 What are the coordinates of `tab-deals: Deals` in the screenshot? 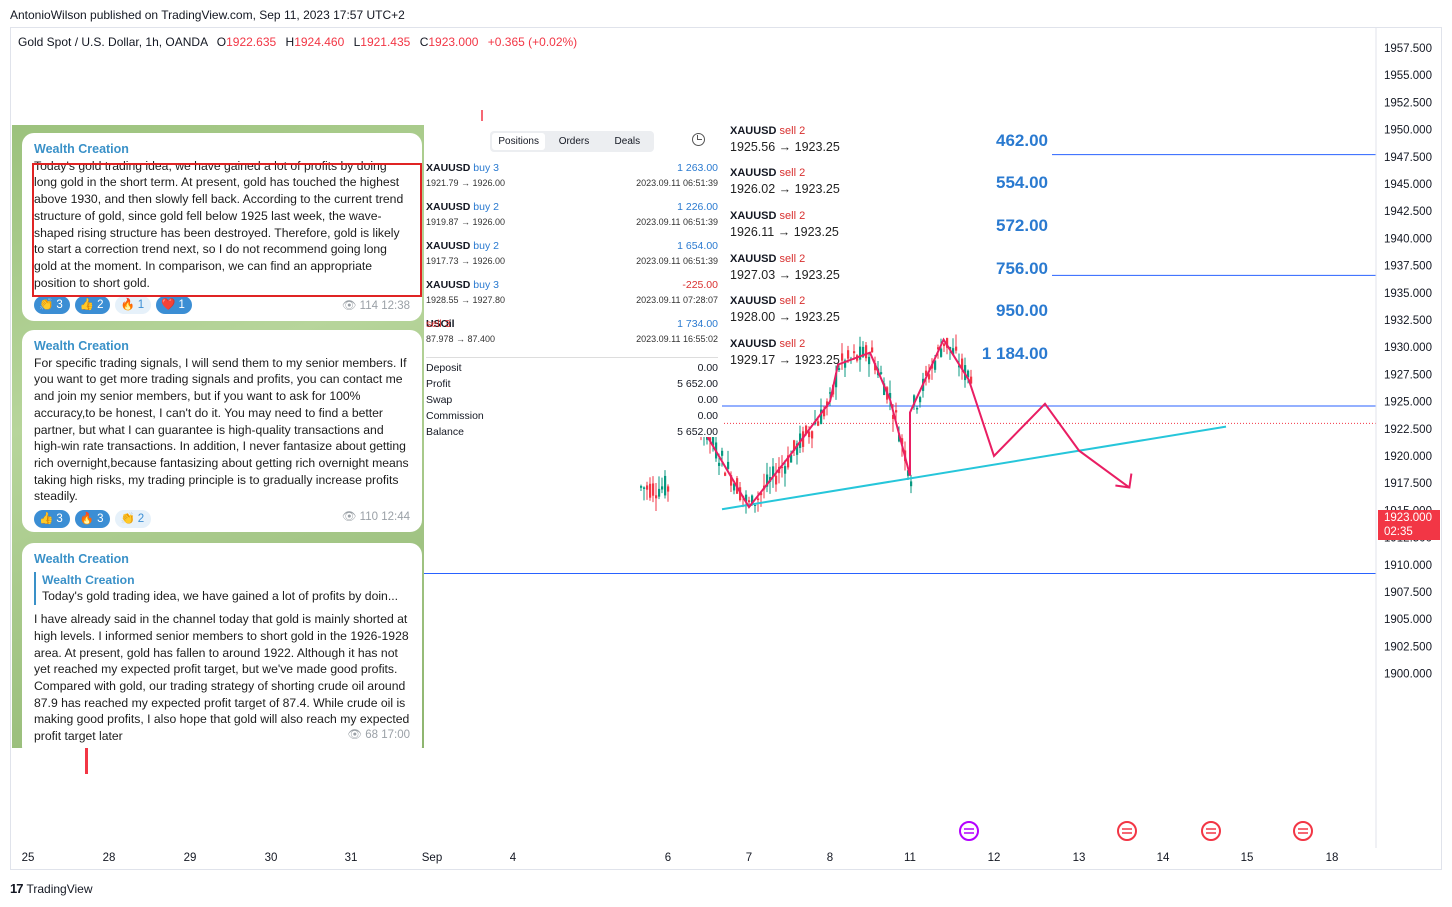 It's located at (627, 141).